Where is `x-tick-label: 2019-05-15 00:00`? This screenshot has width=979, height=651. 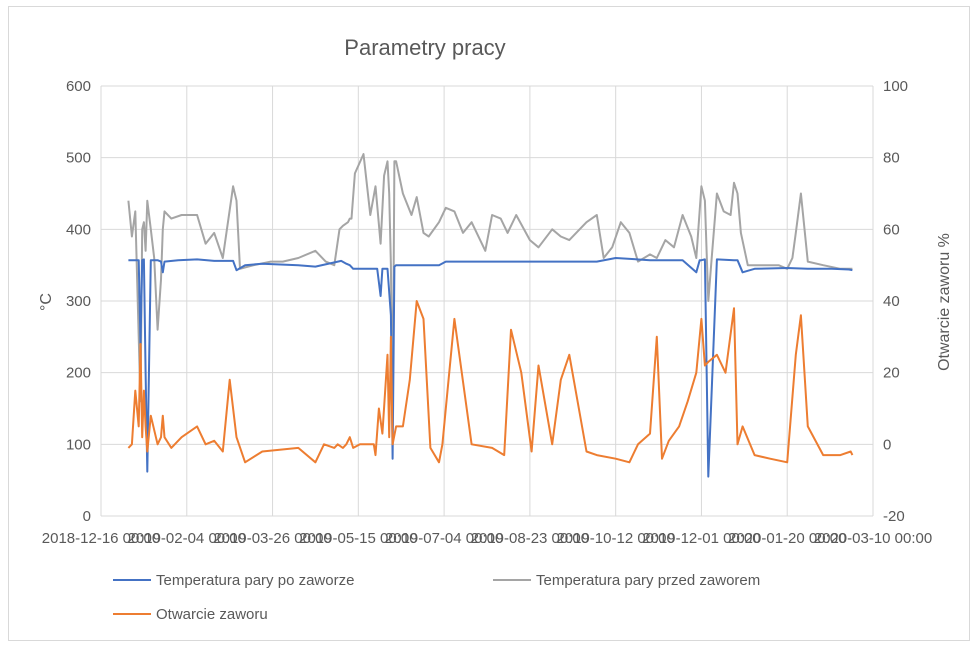
x-tick-label: 2019-05-15 00:00 is located at coordinates (358, 538).